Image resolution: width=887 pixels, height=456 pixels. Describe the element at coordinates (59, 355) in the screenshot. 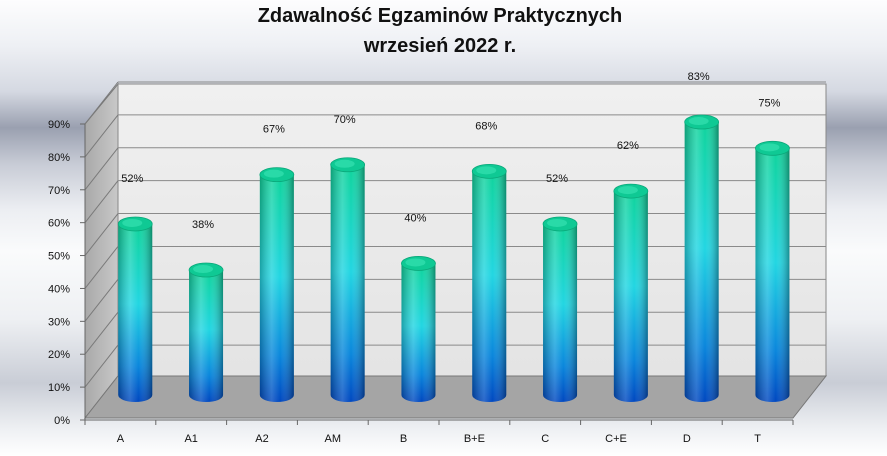

I see `y-tick-label: 20%` at that location.